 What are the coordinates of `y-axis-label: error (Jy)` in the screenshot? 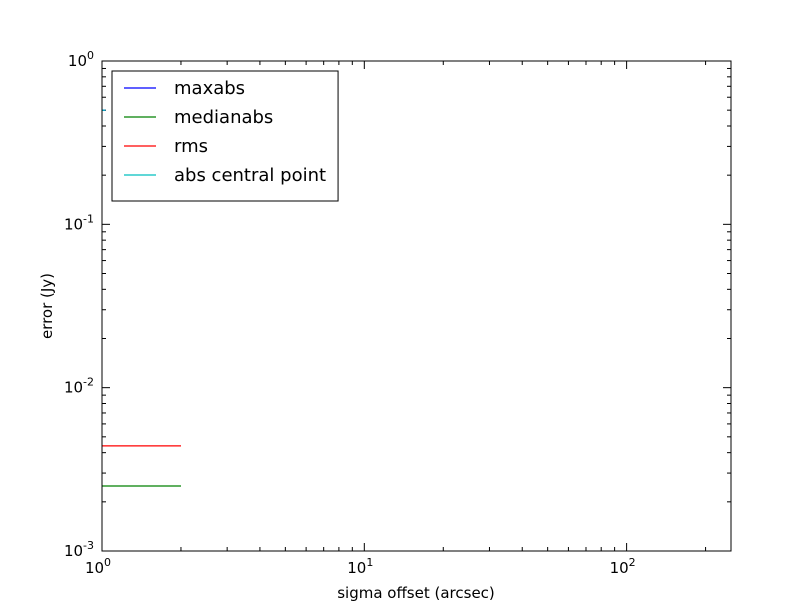 It's located at (47, 306).